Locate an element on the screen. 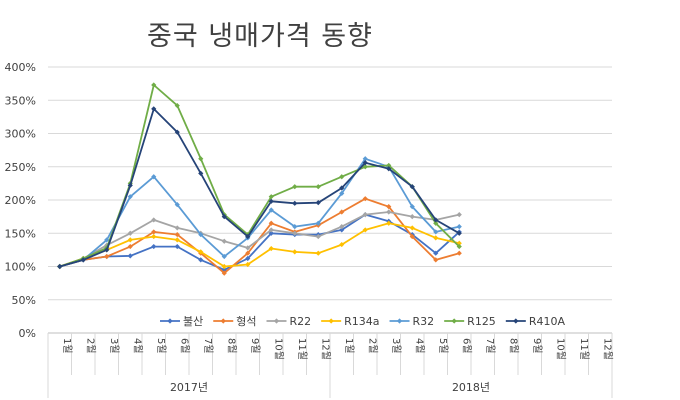 Image resolution: width=680 pixels, height=400 pixels. legend-label: R125 is located at coordinates (481, 321).